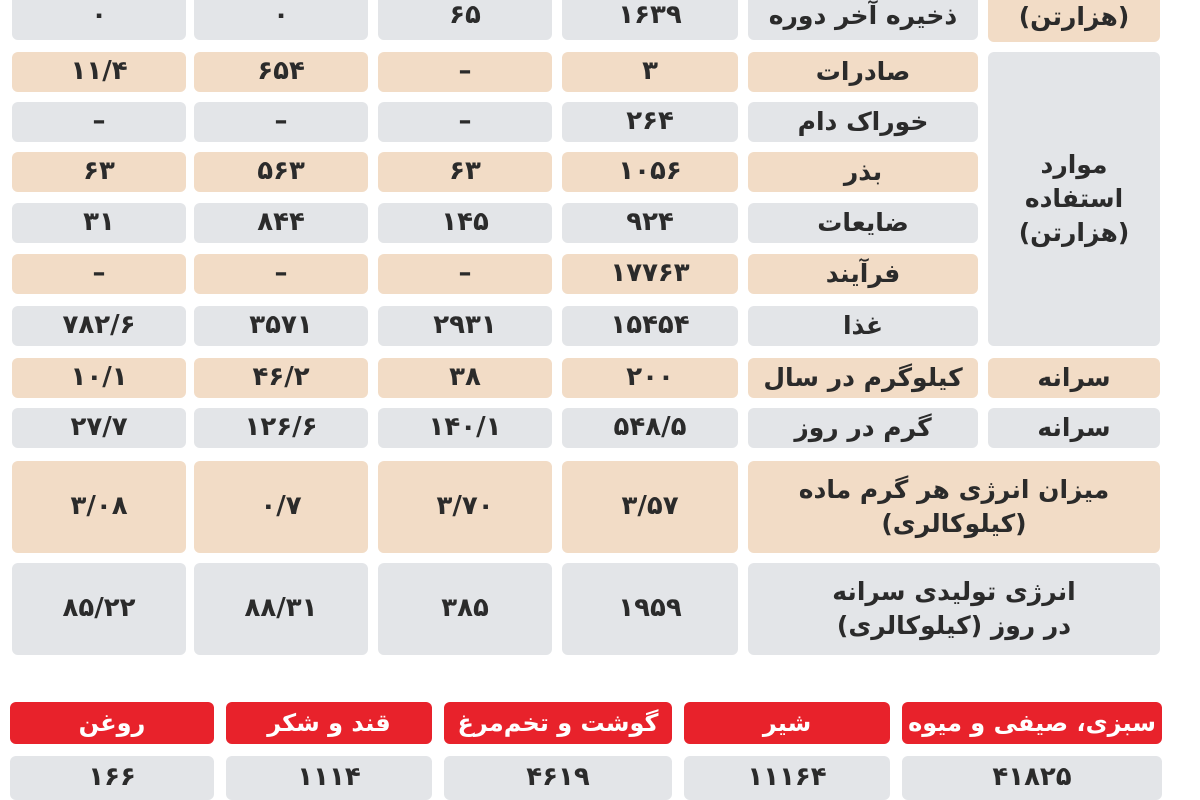 The width and height of the screenshot is (1200, 800). I want to click on cell-value: ۱۱/۴, so click(99, 71).